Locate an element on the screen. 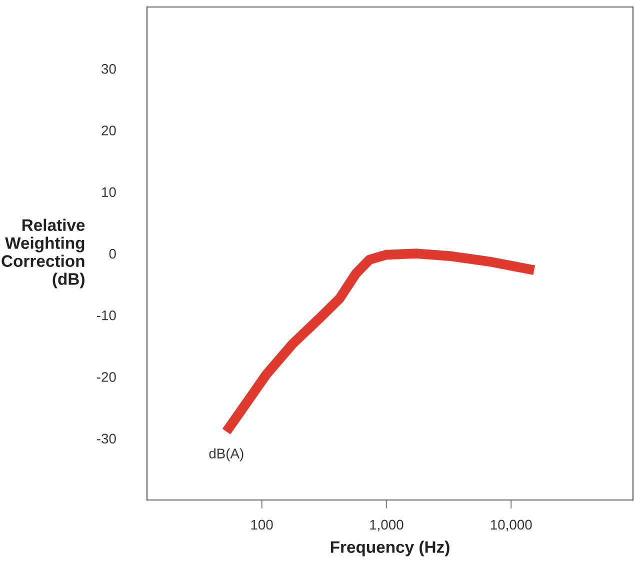  x-tick-label: 100 is located at coordinates (262, 525).